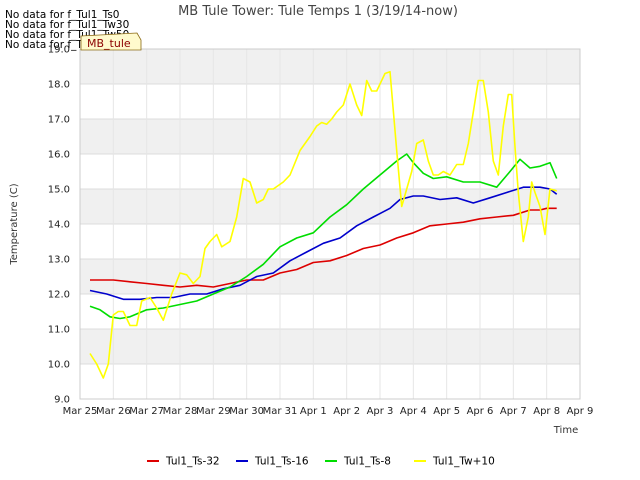 Image resolution: width=640 pixels, height=480 pixels. Describe the element at coordinates (580, 411) in the screenshot. I see `x-tick-label: Apr 9` at that location.